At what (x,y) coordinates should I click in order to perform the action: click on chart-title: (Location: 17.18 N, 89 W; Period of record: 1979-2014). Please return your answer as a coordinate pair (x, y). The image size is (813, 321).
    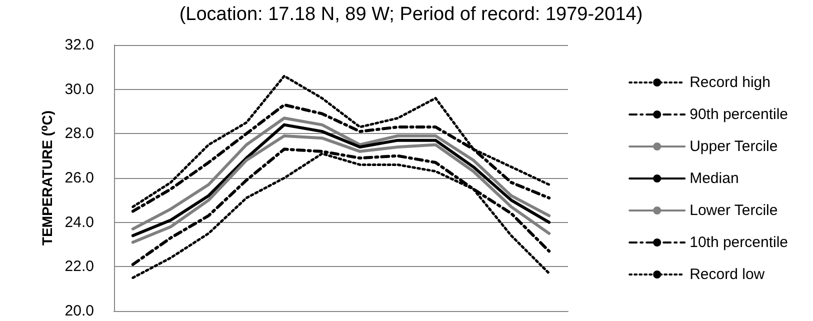
    Looking at the image, I should click on (411, 14).